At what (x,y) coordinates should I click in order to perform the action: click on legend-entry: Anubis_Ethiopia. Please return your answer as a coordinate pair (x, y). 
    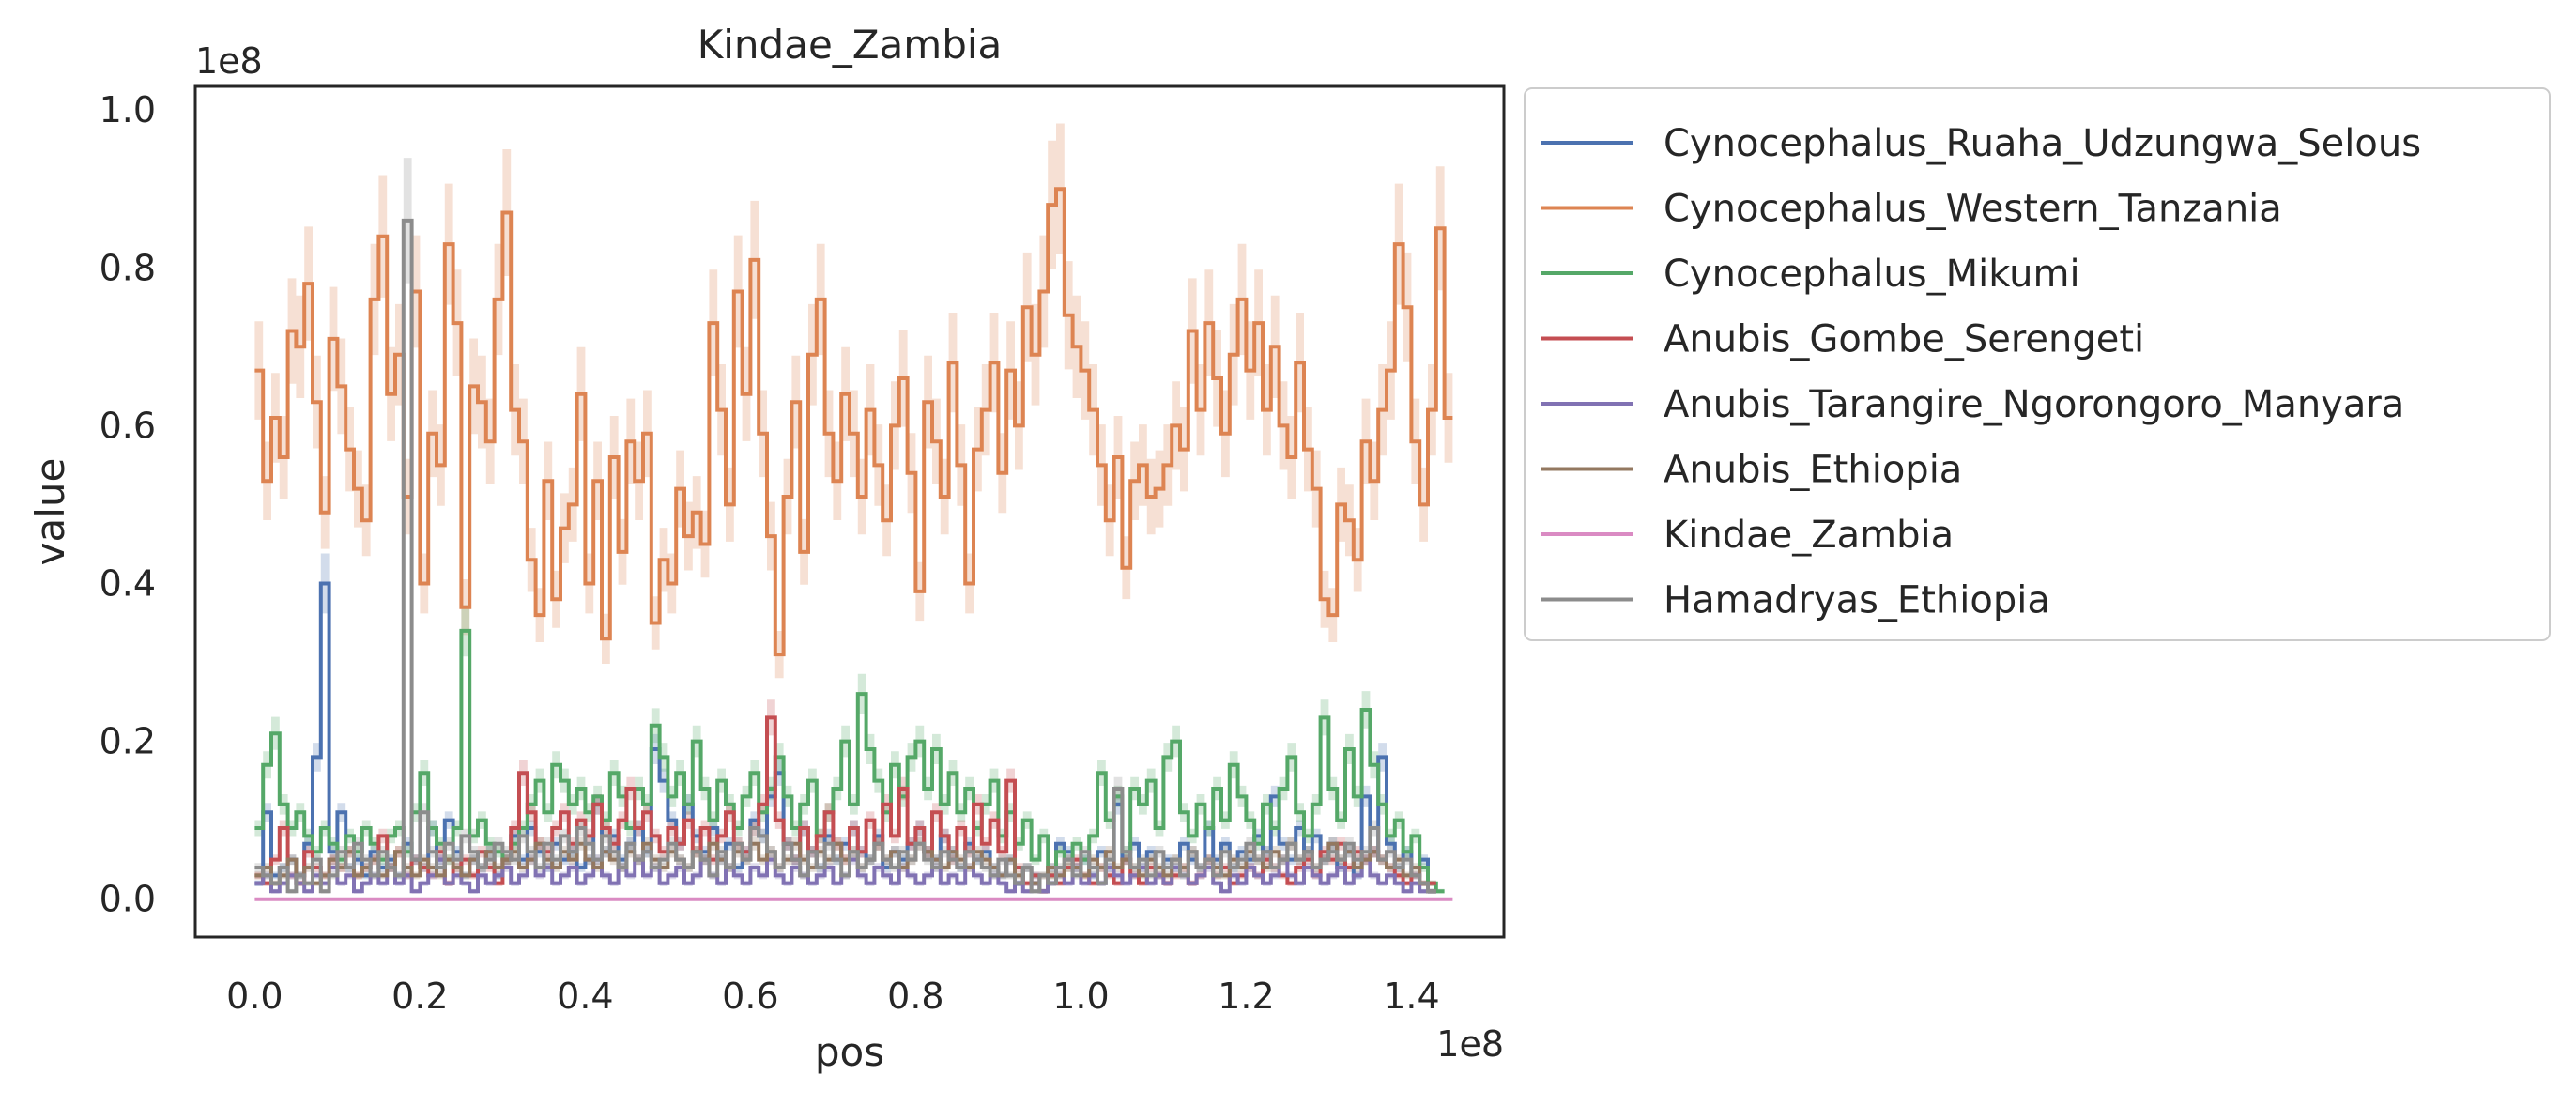
    Looking at the image, I should click on (1751, 470).